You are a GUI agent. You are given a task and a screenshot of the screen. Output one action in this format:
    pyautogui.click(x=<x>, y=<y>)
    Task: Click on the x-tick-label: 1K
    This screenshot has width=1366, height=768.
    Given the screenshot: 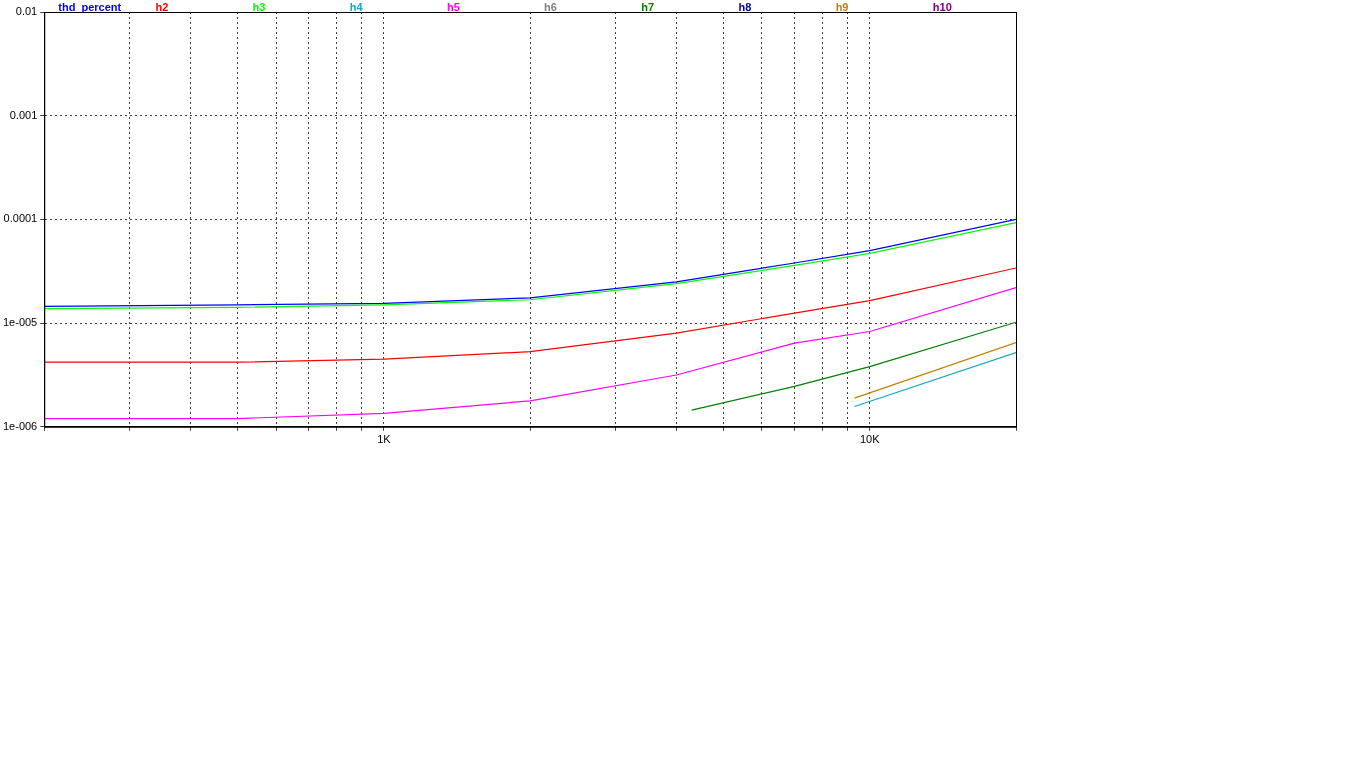 What is the action you would take?
    pyautogui.click(x=384, y=439)
    